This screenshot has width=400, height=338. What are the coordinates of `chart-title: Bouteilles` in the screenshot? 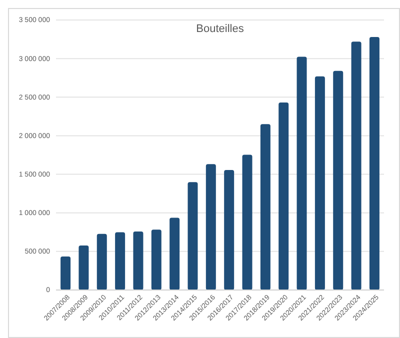 It's located at (220, 29).